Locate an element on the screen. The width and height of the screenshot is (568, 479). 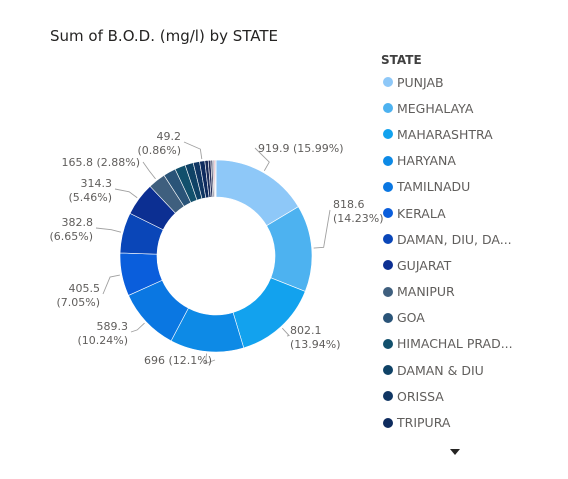
legend-item-label: DAMAN & DIU is located at coordinates (440, 370).